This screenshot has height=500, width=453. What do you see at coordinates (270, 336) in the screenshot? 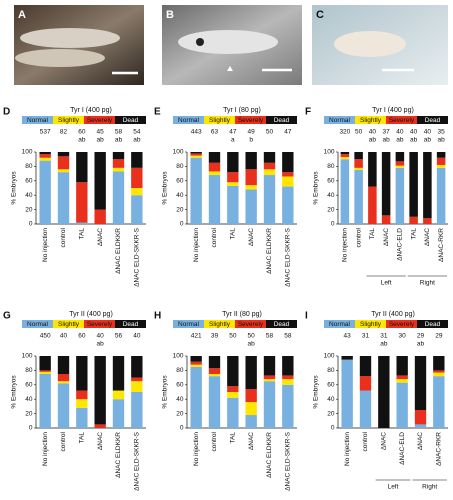
I see `count-label: 58` at bounding box center [270, 336].